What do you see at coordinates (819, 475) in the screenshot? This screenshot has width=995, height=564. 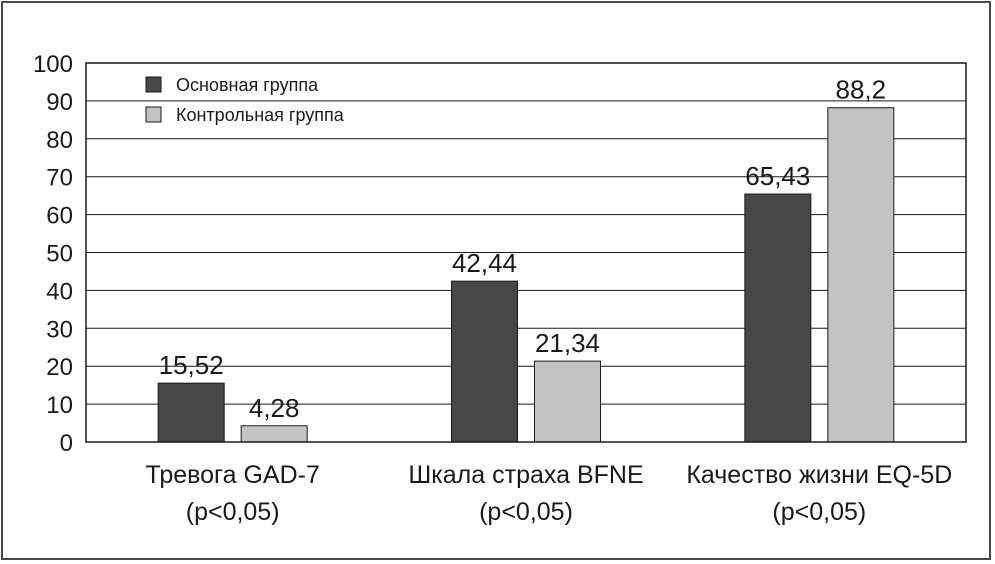 I see `x-category-label: Качество жизни EQ-5D` at bounding box center [819, 475].